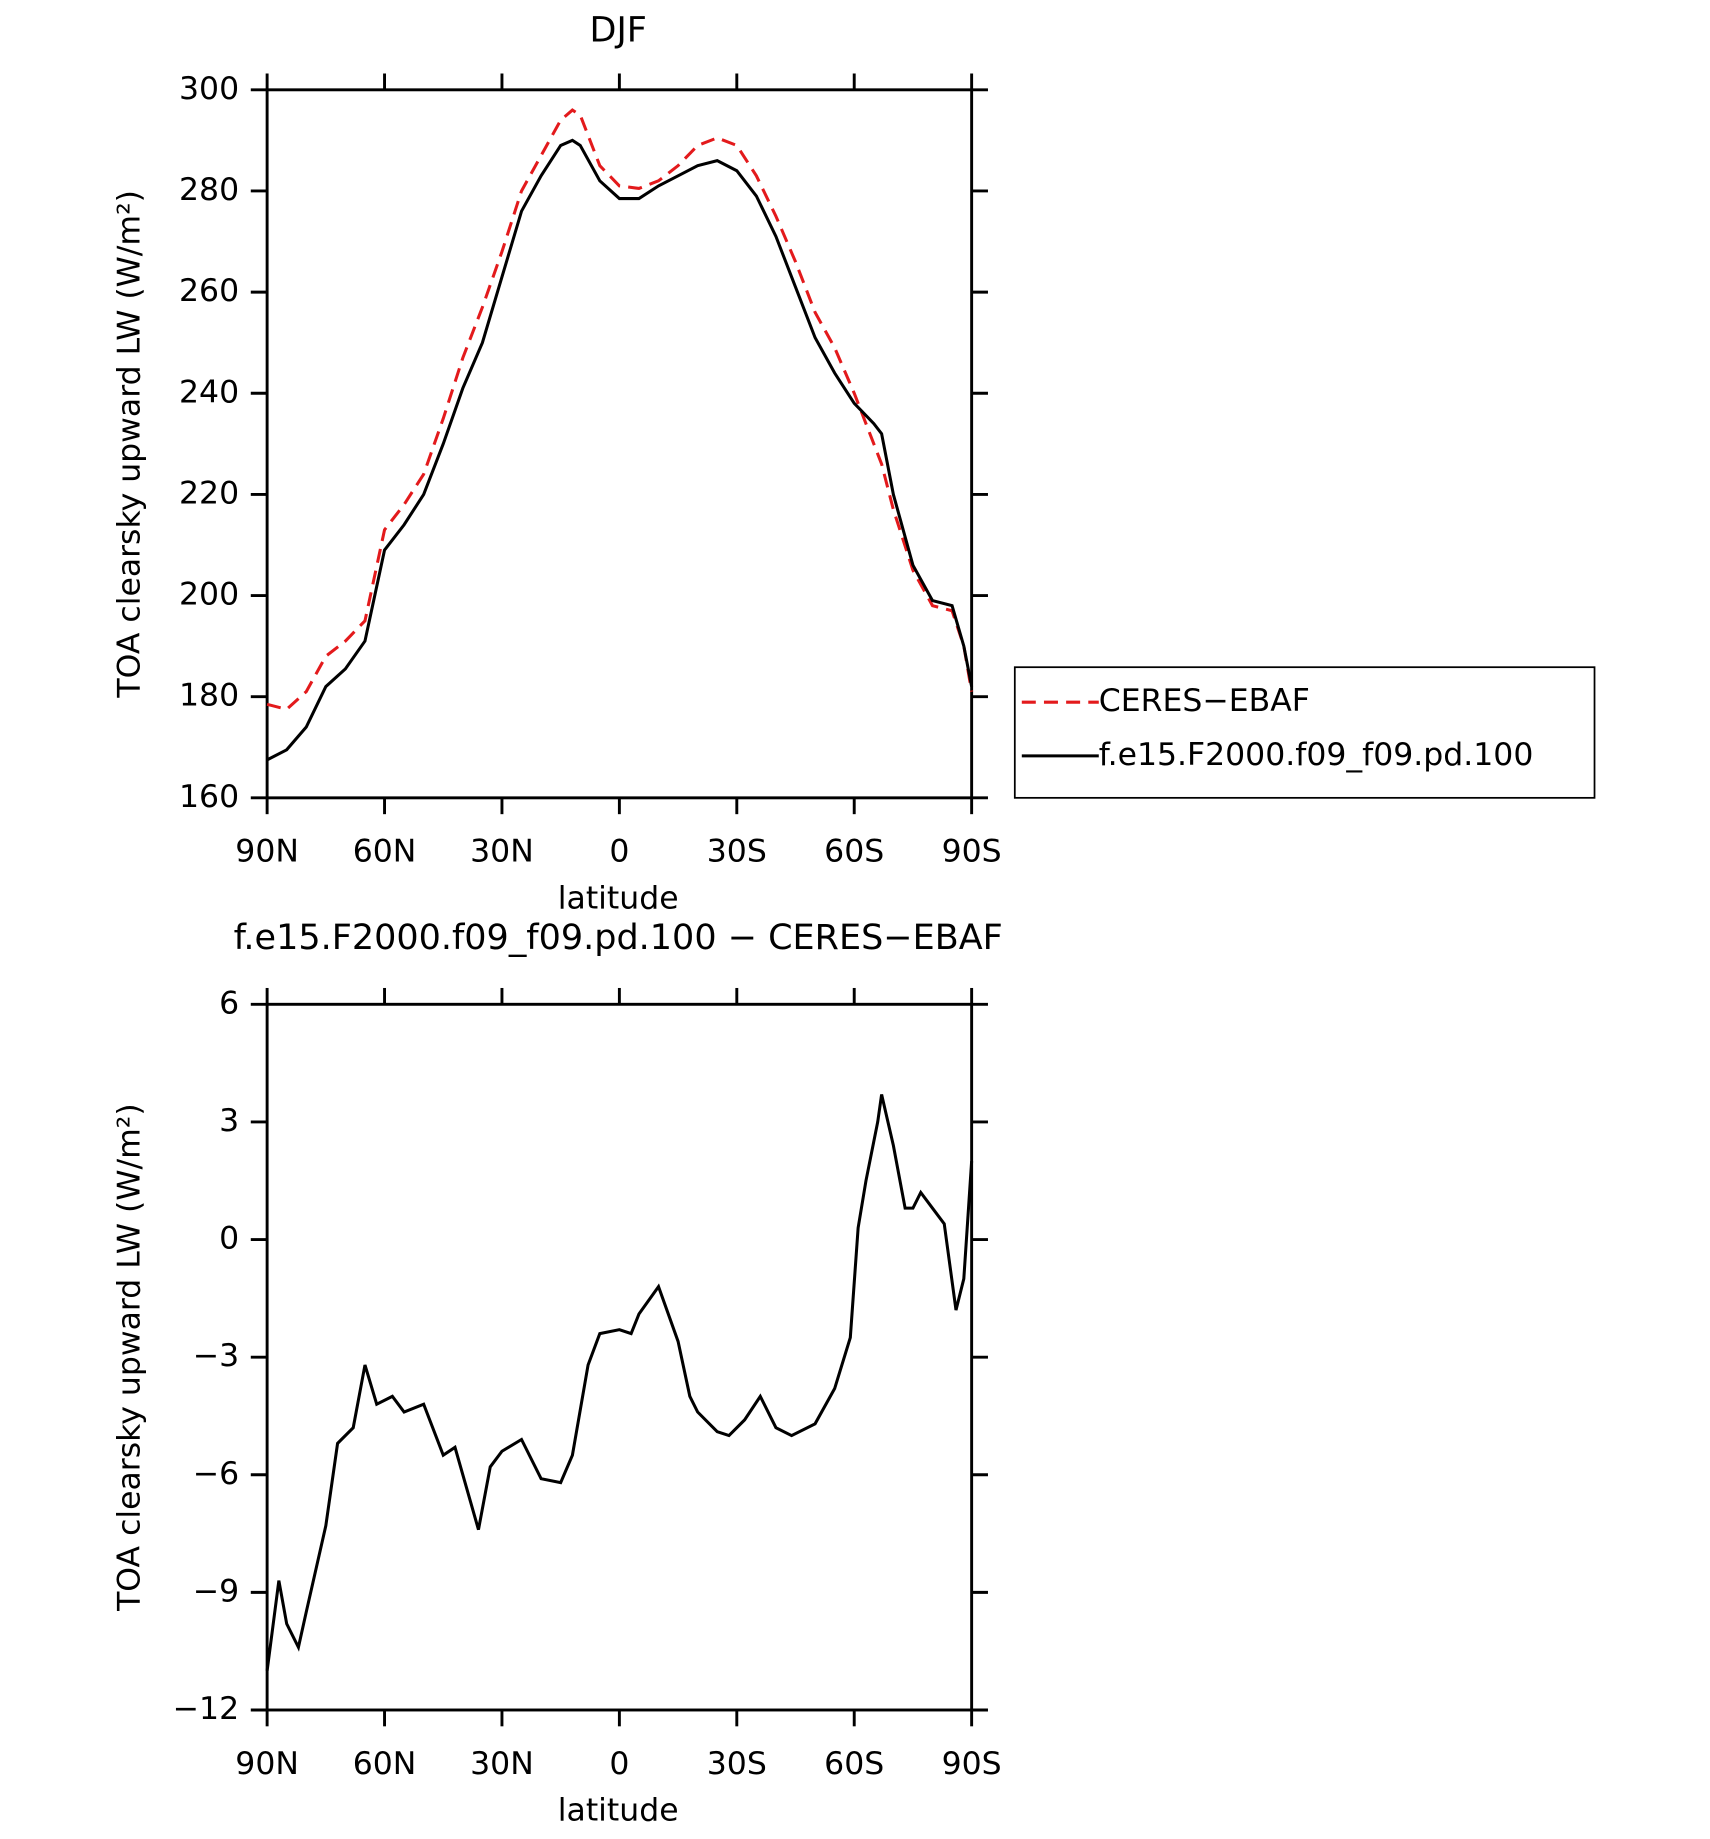 The width and height of the screenshot is (1710, 1839). What do you see at coordinates (1204, 701) in the screenshot?
I see `legend-label: CERES−EBAF` at bounding box center [1204, 701].